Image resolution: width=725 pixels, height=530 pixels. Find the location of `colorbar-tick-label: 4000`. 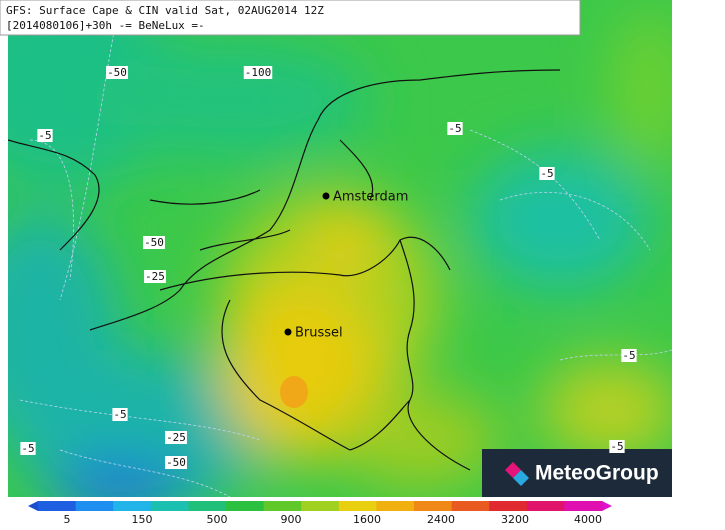

colorbar-tick-label: 4000 is located at coordinates (588, 519).